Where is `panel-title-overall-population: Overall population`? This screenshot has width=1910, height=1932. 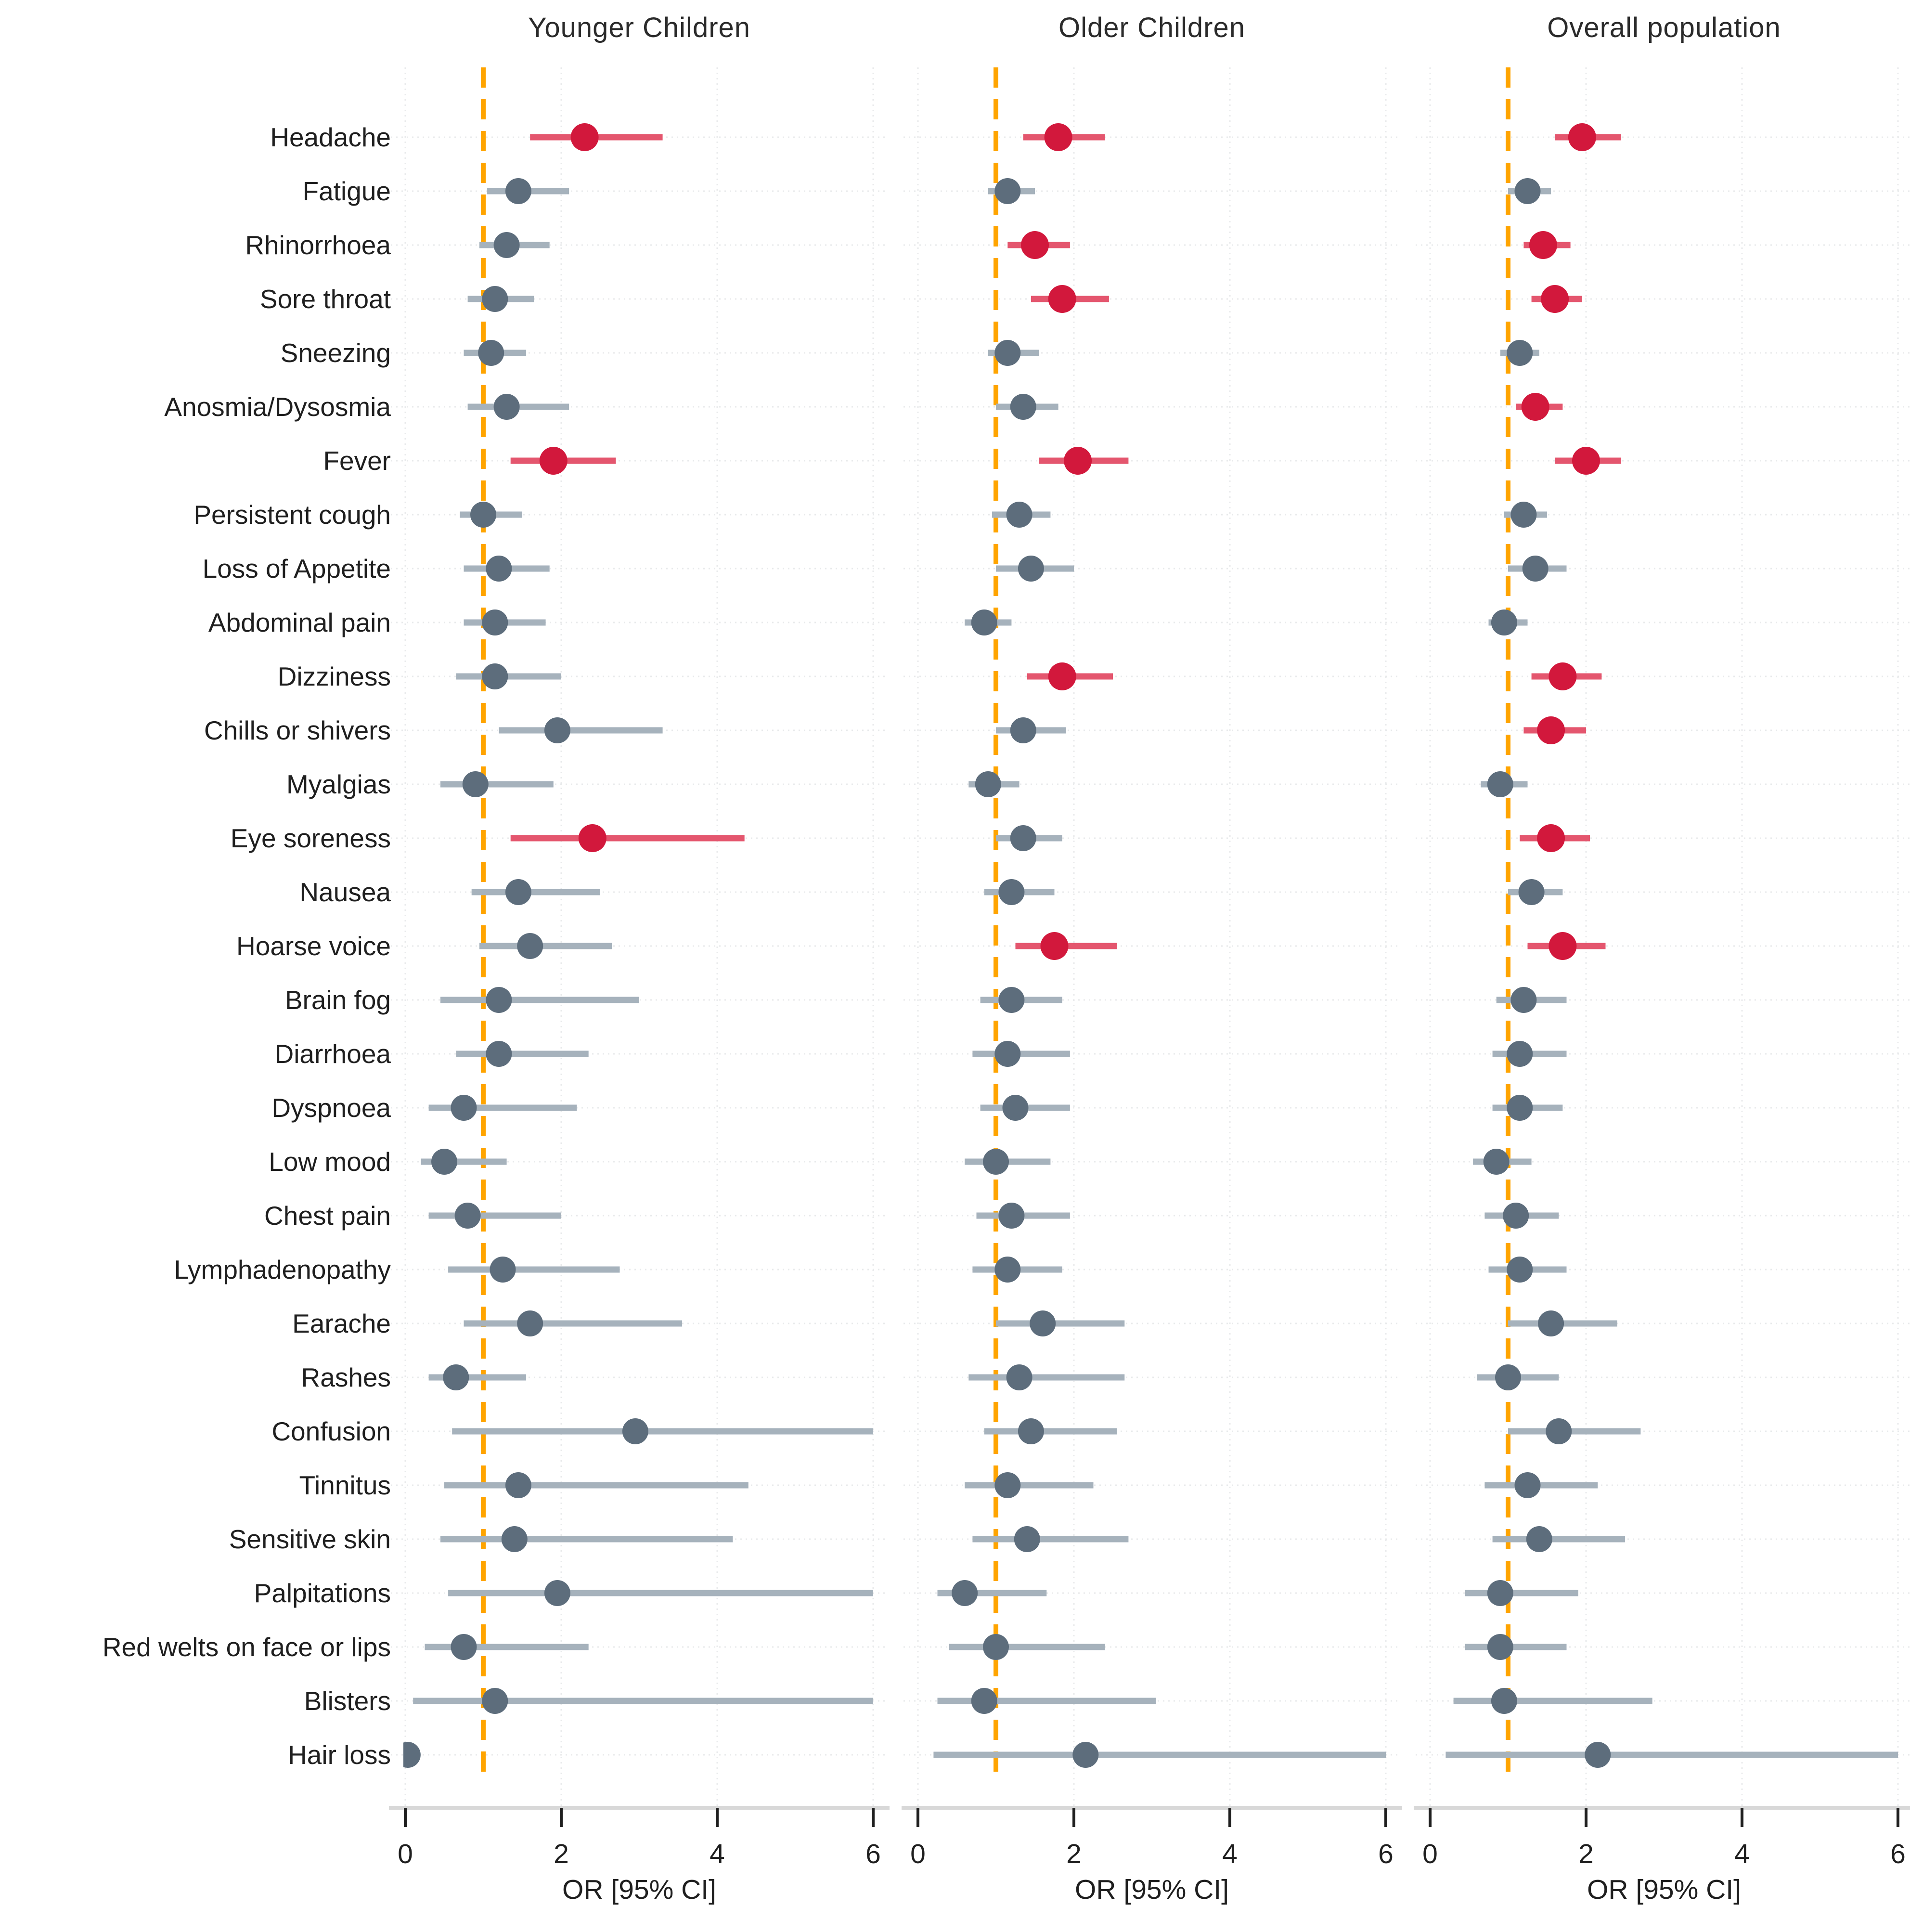
panel-title-overall-population: Overall population is located at coordinates (1664, 27).